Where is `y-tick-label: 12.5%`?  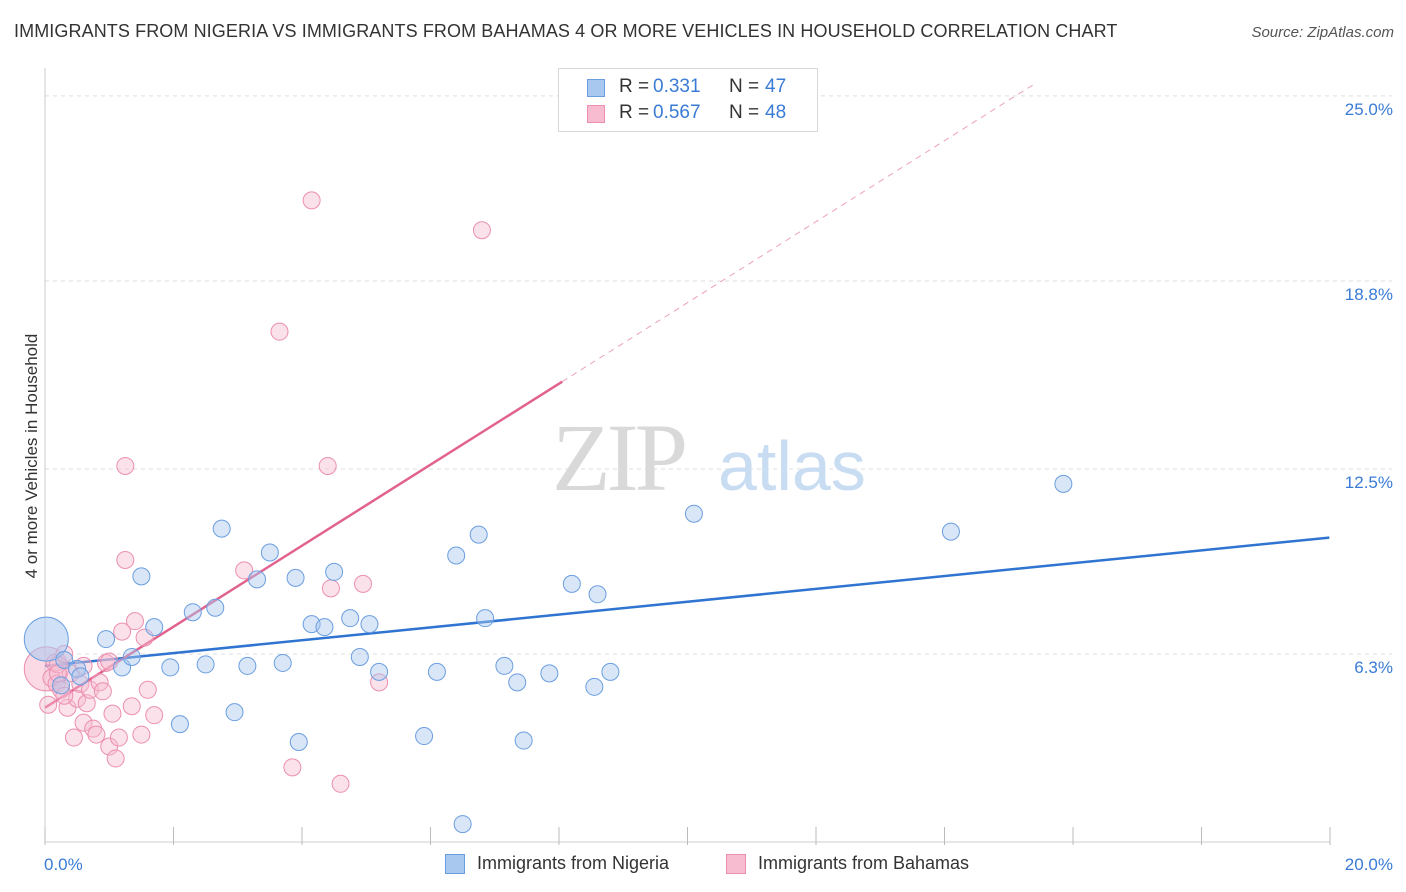 y-tick-label: 12.5% is located at coordinates (1369, 482).